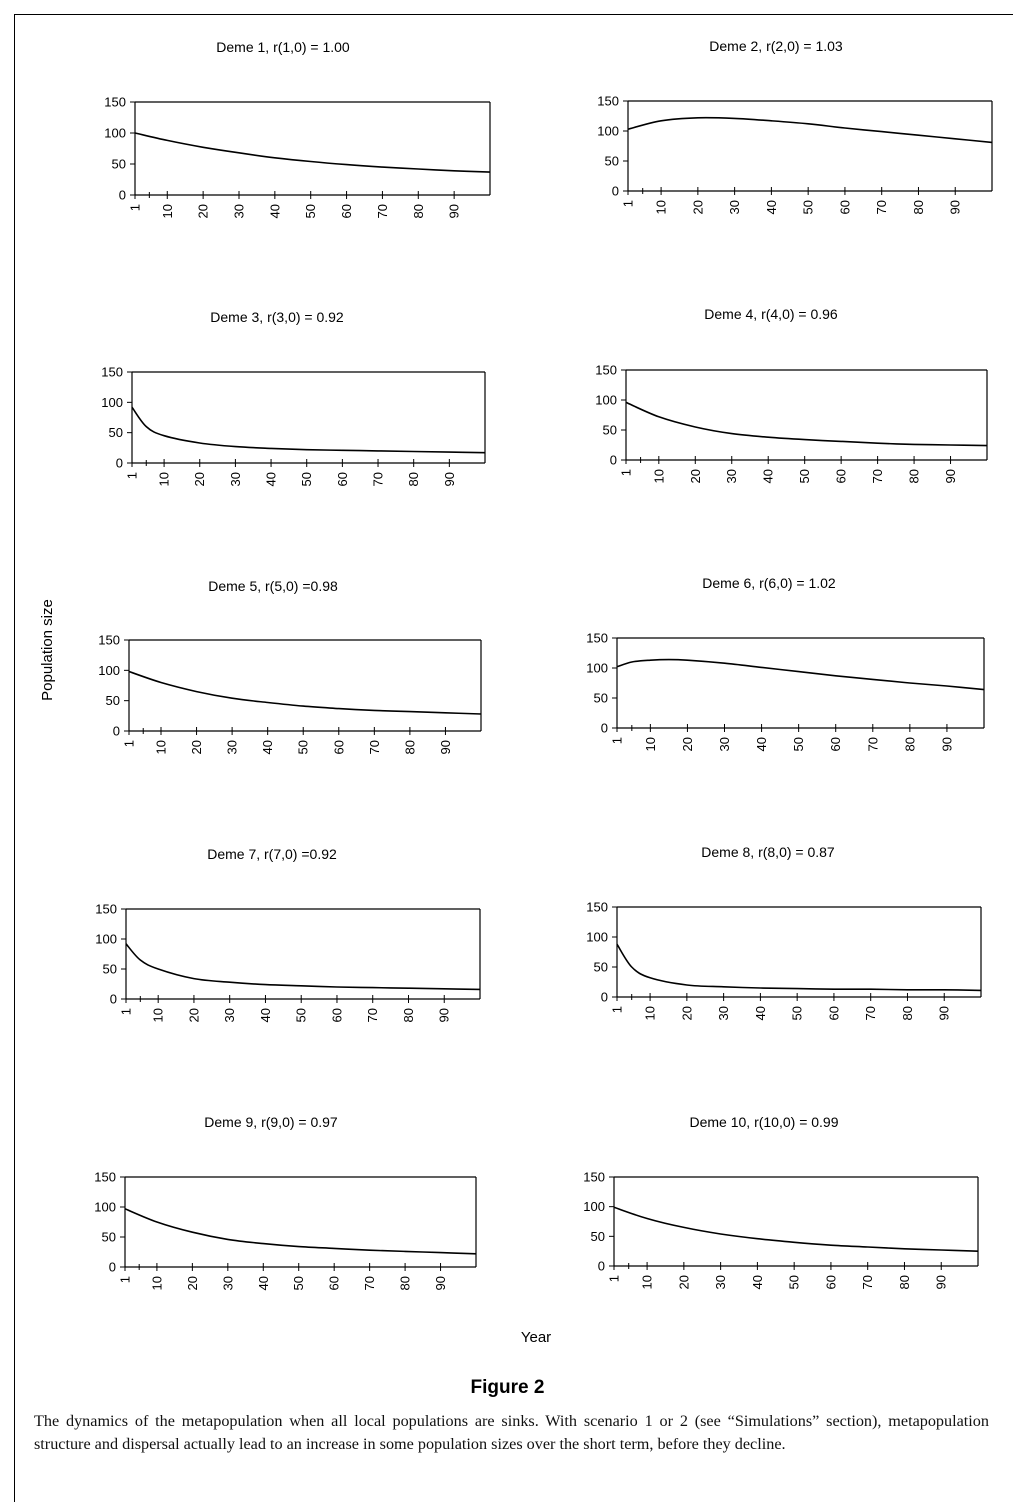 The height and width of the screenshot is (1503, 1015). What do you see at coordinates (776, 46) in the screenshot?
I see `panel-title: Deme 2, r(2,0) = 1.03` at bounding box center [776, 46].